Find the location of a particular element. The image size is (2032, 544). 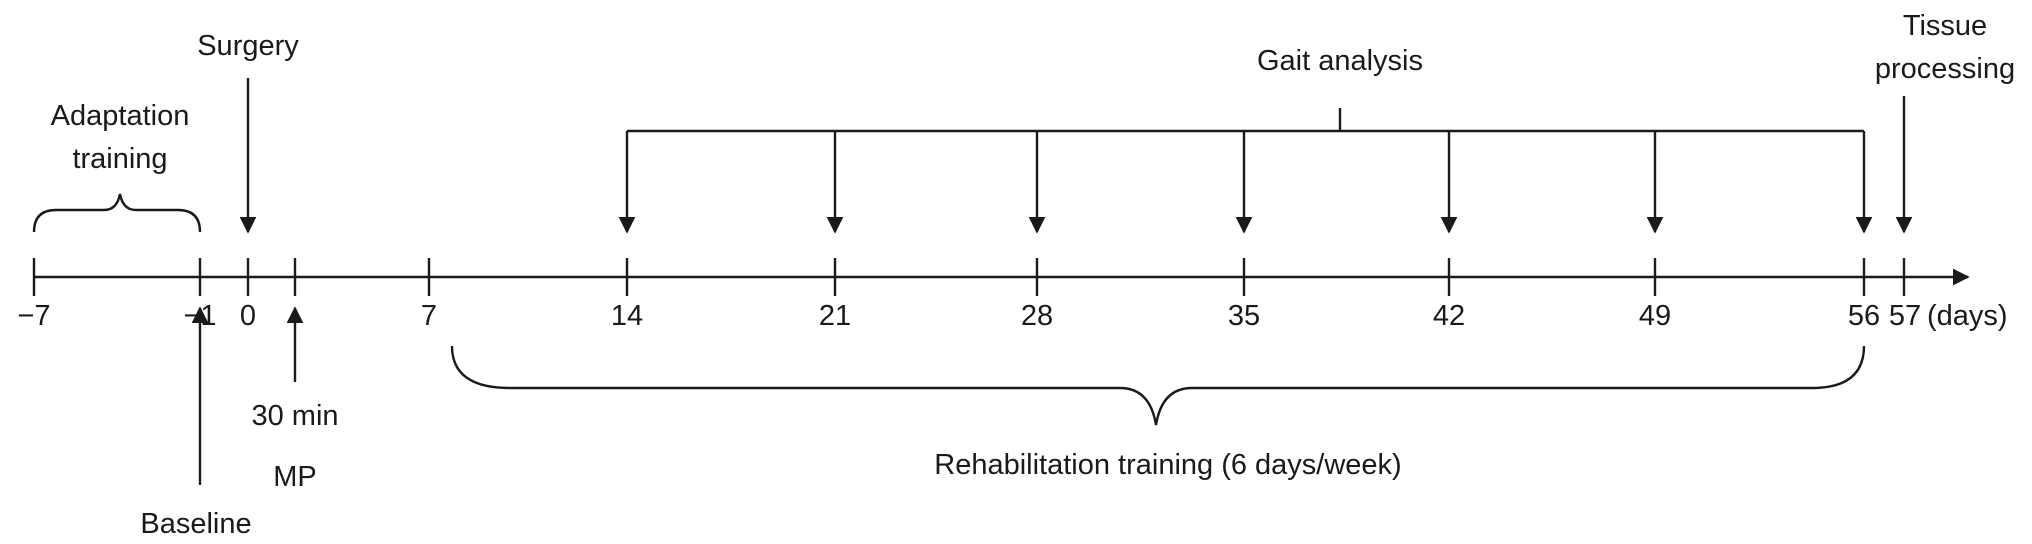

tick-labels: −7 −1 0 7 14 21 28 35 42 49 56 57 is located at coordinates (969, 316).